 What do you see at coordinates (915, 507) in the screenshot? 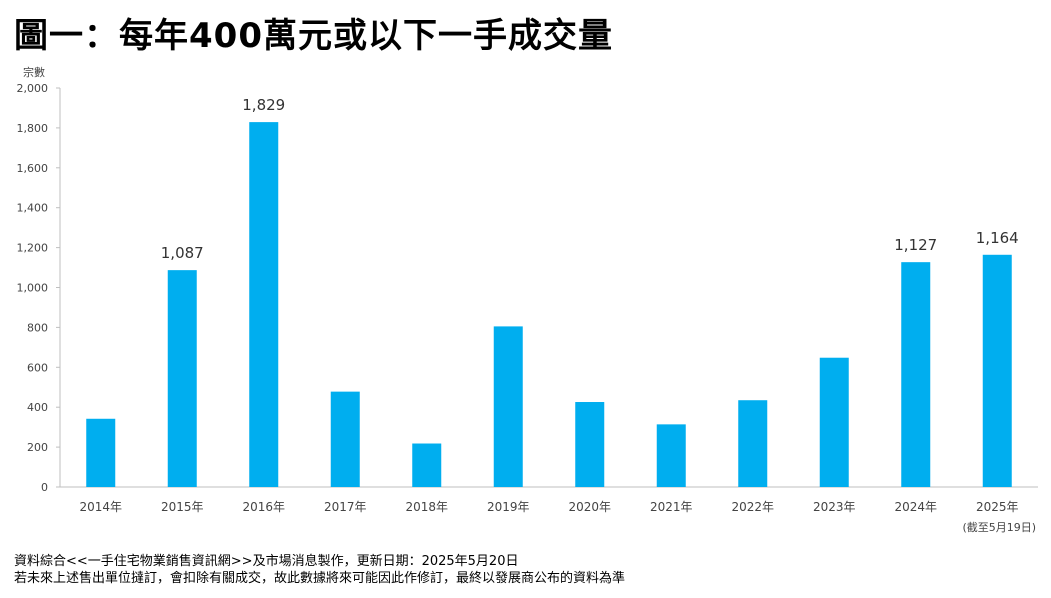
I see `x-tick-label: 2024年` at bounding box center [915, 507].